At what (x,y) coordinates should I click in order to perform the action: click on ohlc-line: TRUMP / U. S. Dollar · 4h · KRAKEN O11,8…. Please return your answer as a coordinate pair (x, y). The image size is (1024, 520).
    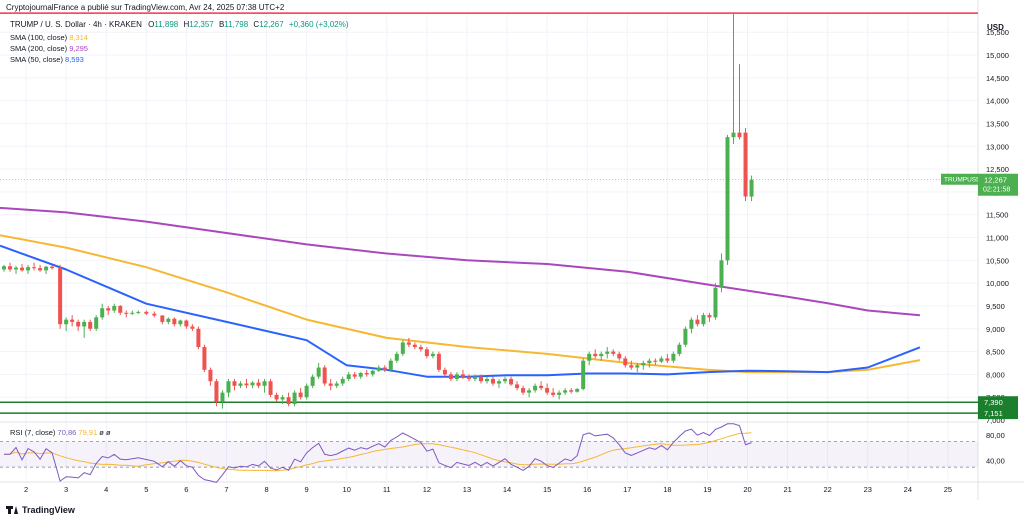
    Looking at the image, I should click on (179, 24).